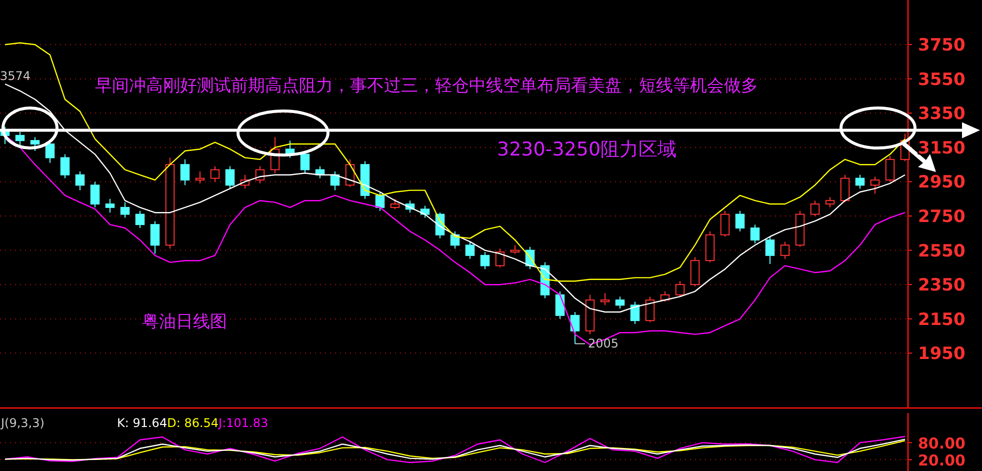 The image size is (982, 471). Describe the element at coordinates (942, 46) in the screenshot. I see `y-tick-label: 3750` at that location.